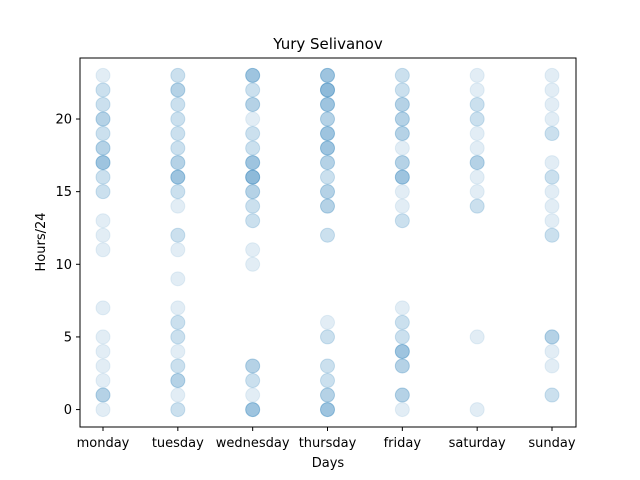  What do you see at coordinates (63, 192) in the screenshot?
I see `y-tick-label-15: 15` at bounding box center [63, 192].